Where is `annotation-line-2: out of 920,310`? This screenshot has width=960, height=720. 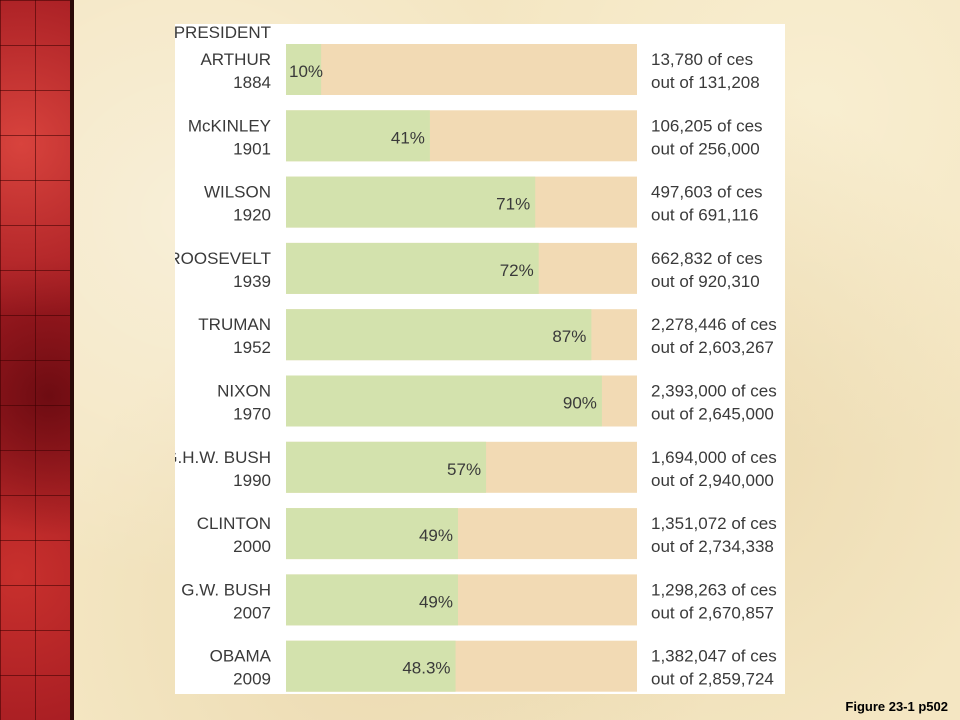
annotation-line-2: out of 920,310 is located at coordinates (705, 281).